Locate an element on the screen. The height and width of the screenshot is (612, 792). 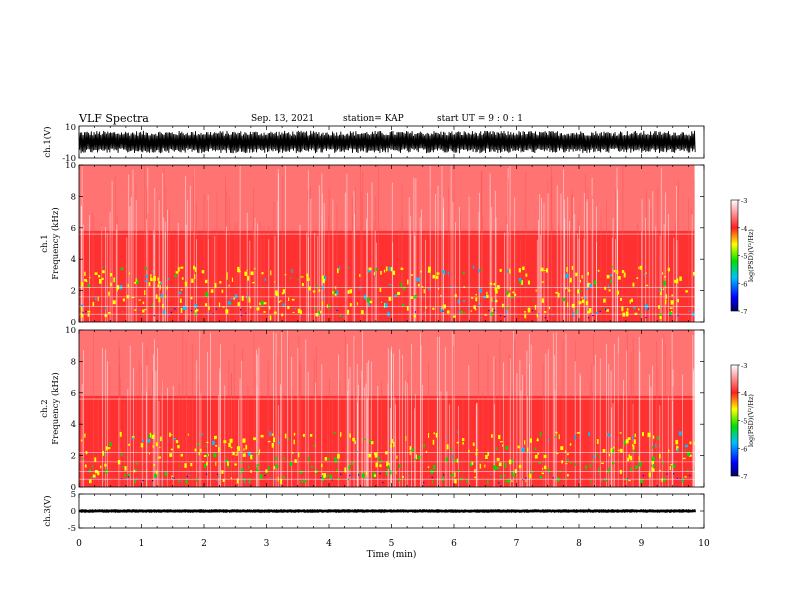
ch2-y-tick-label: 2 is located at coordinates (73, 457).